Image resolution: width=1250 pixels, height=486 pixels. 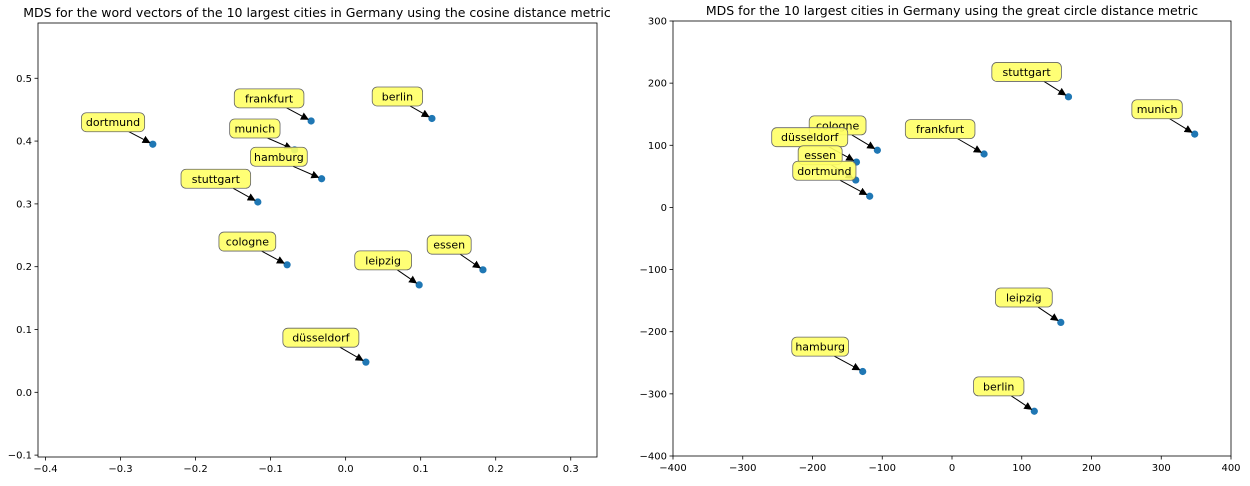 What do you see at coordinates (657, 84) in the screenshot?
I see `y-tick-label: 200` at bounding box center [657, 84].